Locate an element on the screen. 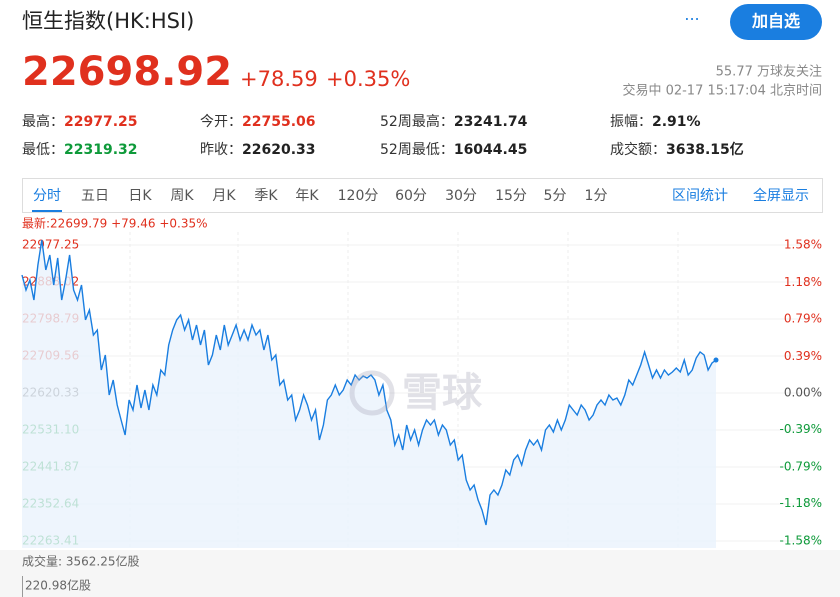  stat-value: 16044.45 is located at coordinates (491, 150).